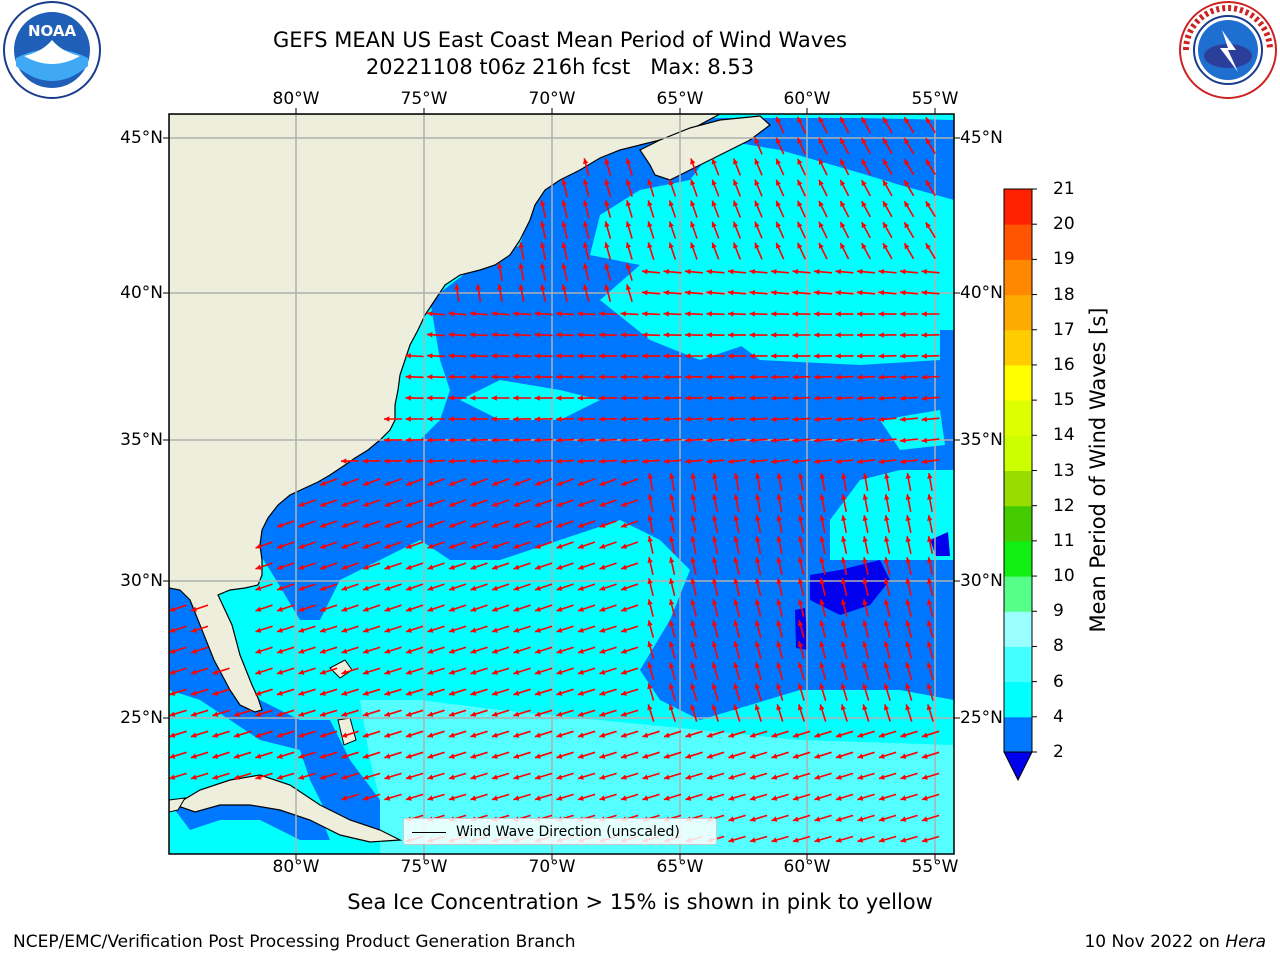  What do you see at coordinates (1018, 277) in the screenshot?
I see `colorbar-segment` at bounding box center [1018, 277].